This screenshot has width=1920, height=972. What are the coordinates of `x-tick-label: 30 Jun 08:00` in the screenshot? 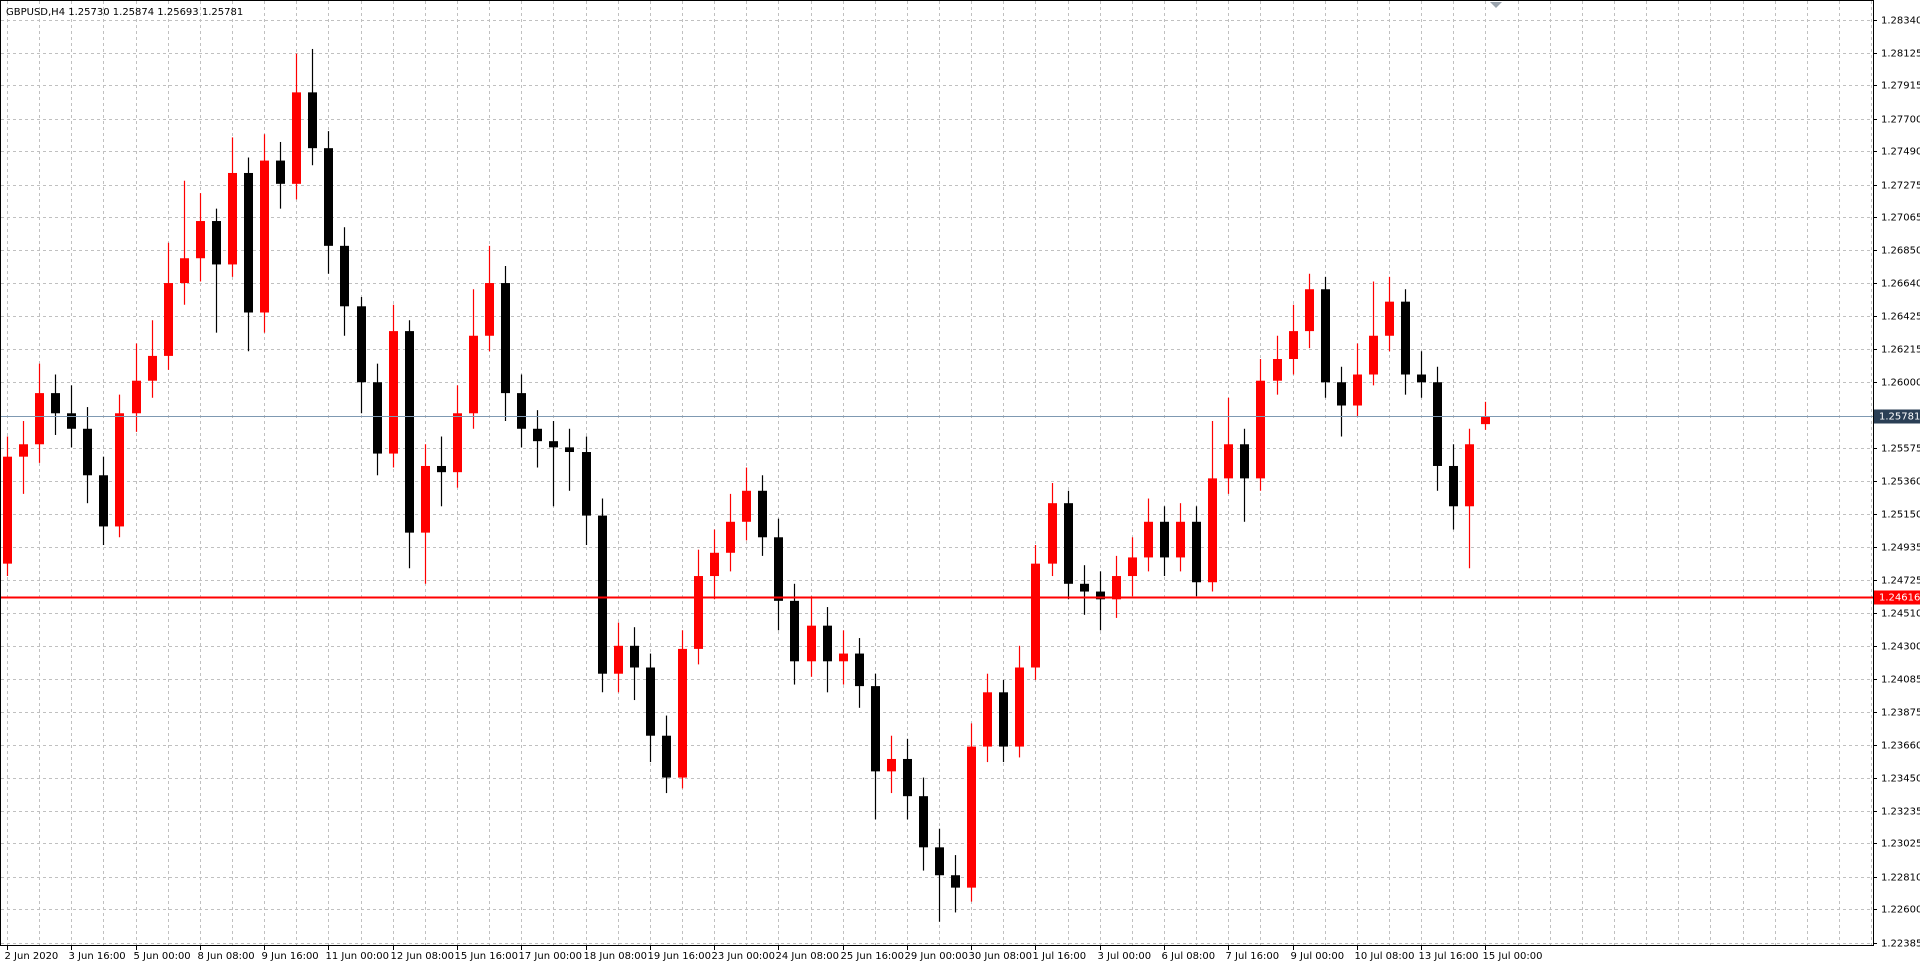 It's located at (1001, 956).